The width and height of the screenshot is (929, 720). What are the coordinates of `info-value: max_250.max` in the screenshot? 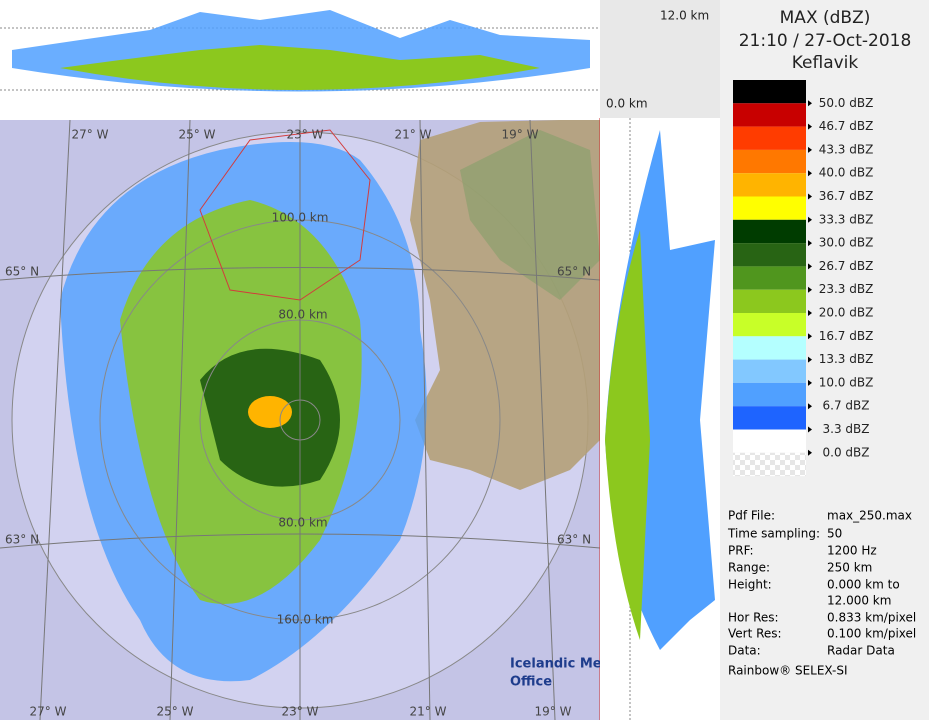 It's located at (869, 516).